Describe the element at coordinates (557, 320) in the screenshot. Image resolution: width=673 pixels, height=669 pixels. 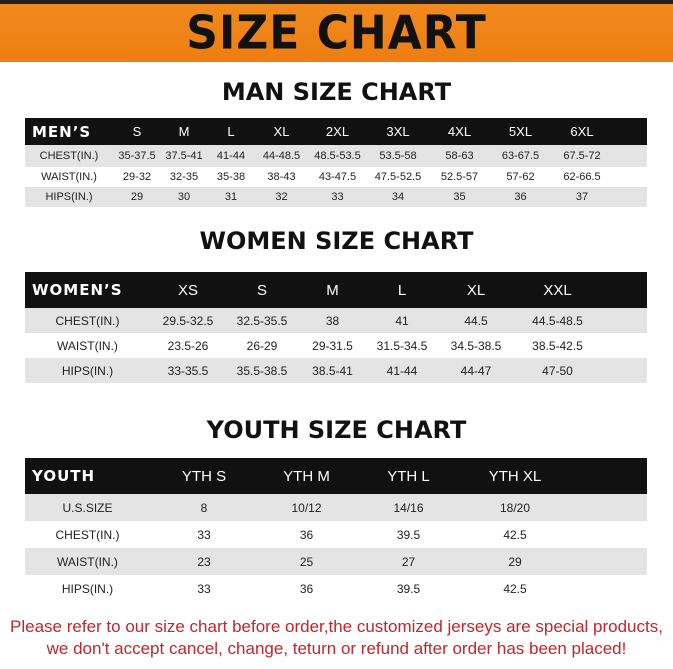
I see `cell: 44.5-48.5` at that location.